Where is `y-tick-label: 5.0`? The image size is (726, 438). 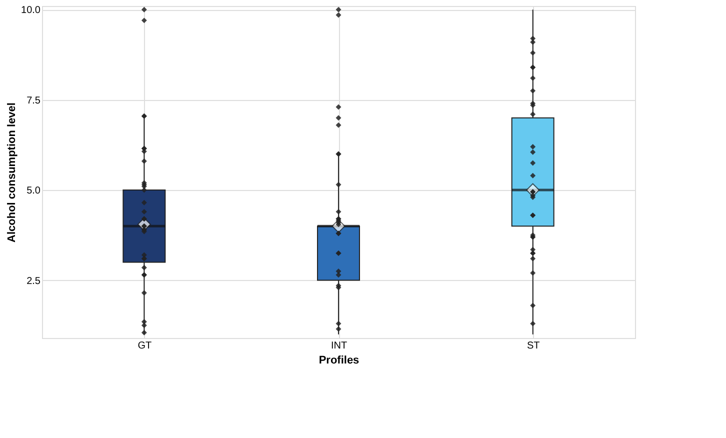
y-tick-label: 5.0 is located at coordinates (33, 191).